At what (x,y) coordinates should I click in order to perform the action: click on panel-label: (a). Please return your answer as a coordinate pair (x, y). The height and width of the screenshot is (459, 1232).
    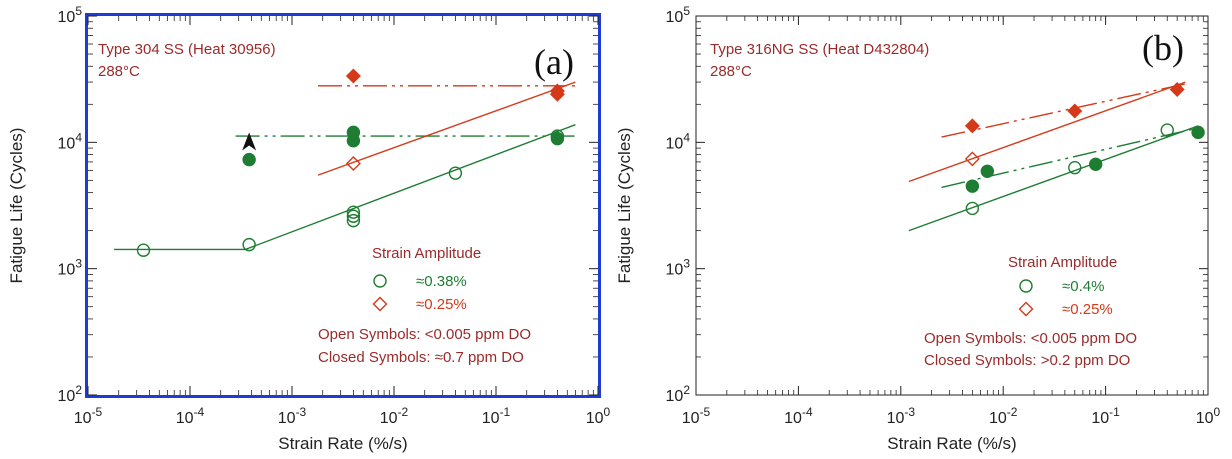
    Looking at the image, I should click on (554, 62).